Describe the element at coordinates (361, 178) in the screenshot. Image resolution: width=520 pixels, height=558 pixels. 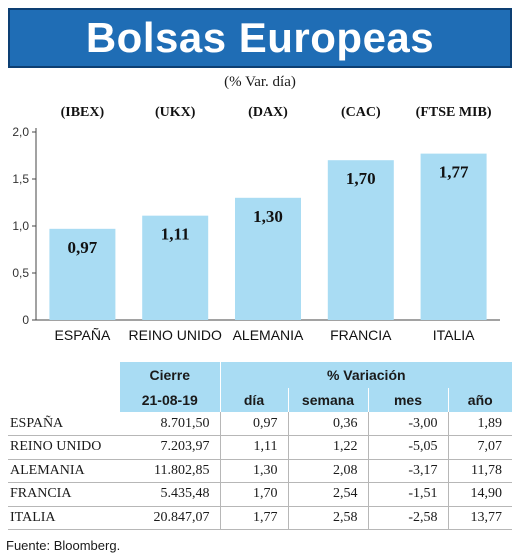
I see `bar-value-label: 1,70` at that location.